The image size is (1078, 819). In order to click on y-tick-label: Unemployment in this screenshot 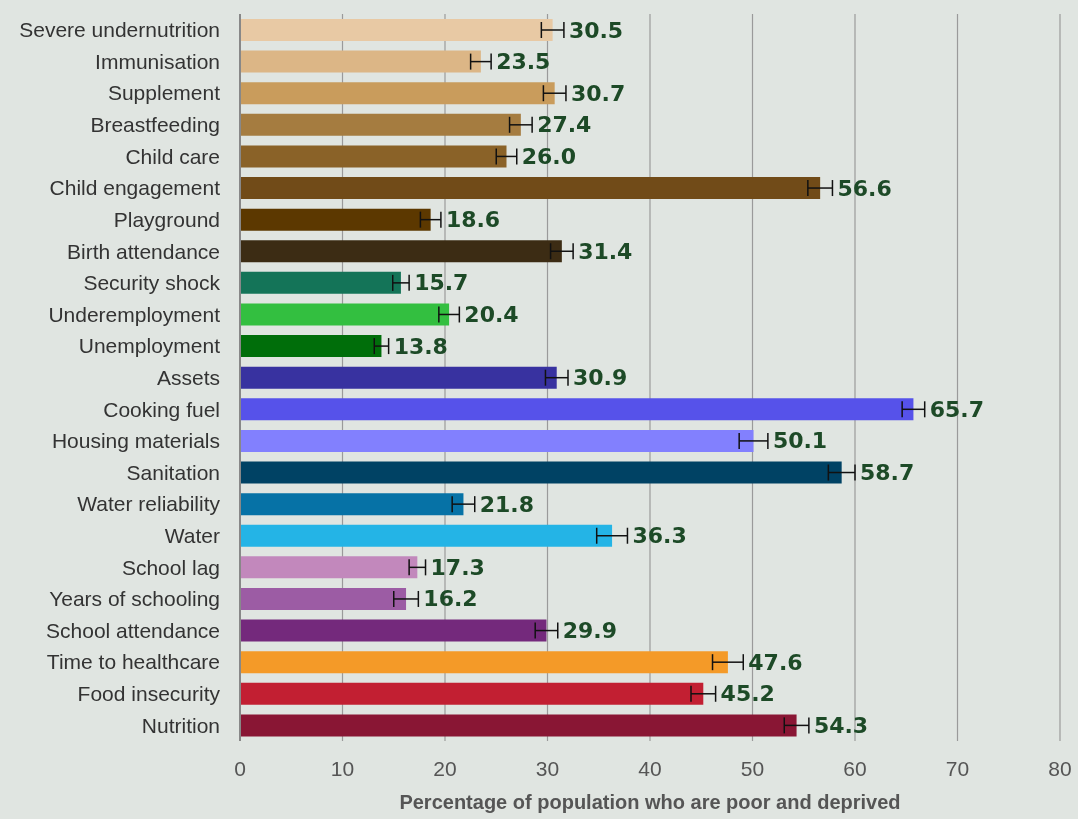, I will do `click(149, 346)`.